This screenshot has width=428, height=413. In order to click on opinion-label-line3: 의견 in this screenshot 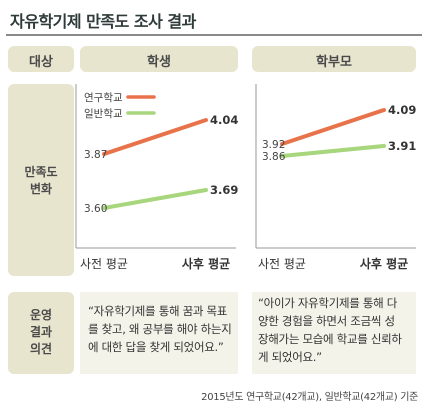, I will do `click(41, 349)`.